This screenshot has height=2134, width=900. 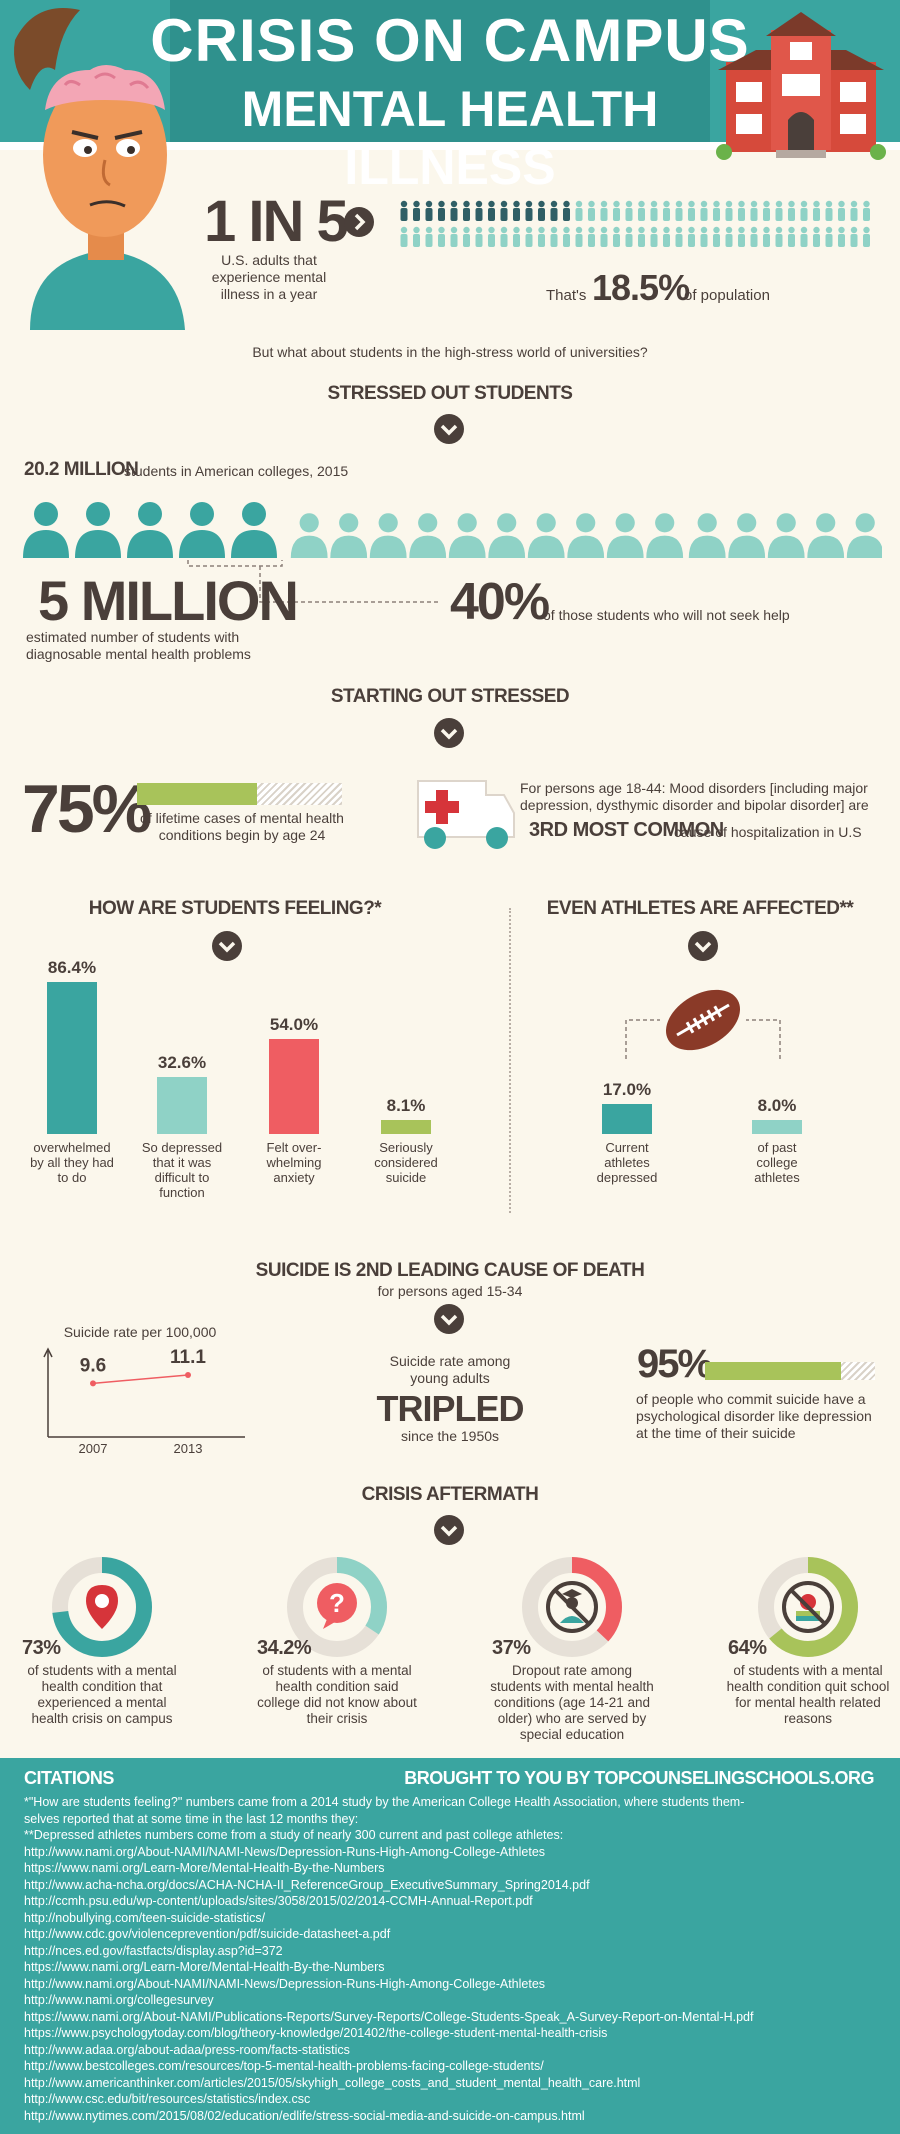 I want to click on athlete-bar-value: 8.0%, so click(x=777, y=1105).